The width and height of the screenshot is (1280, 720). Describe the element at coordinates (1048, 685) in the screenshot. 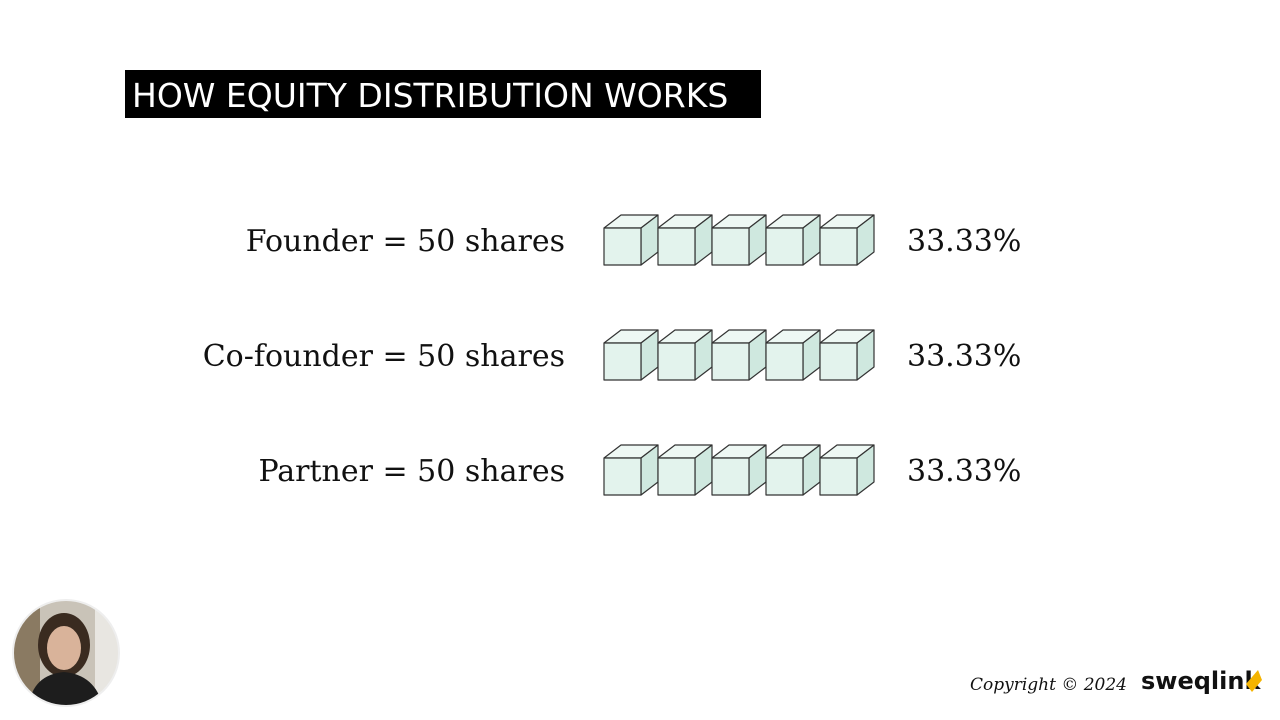

I see `copyright: Copyright © 2024` at that location.